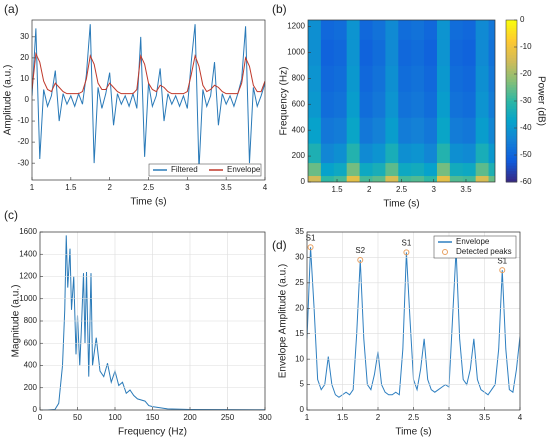 The height and width of the screenshot is (444, 550). I want to click on plot-area, so click(148, 97).